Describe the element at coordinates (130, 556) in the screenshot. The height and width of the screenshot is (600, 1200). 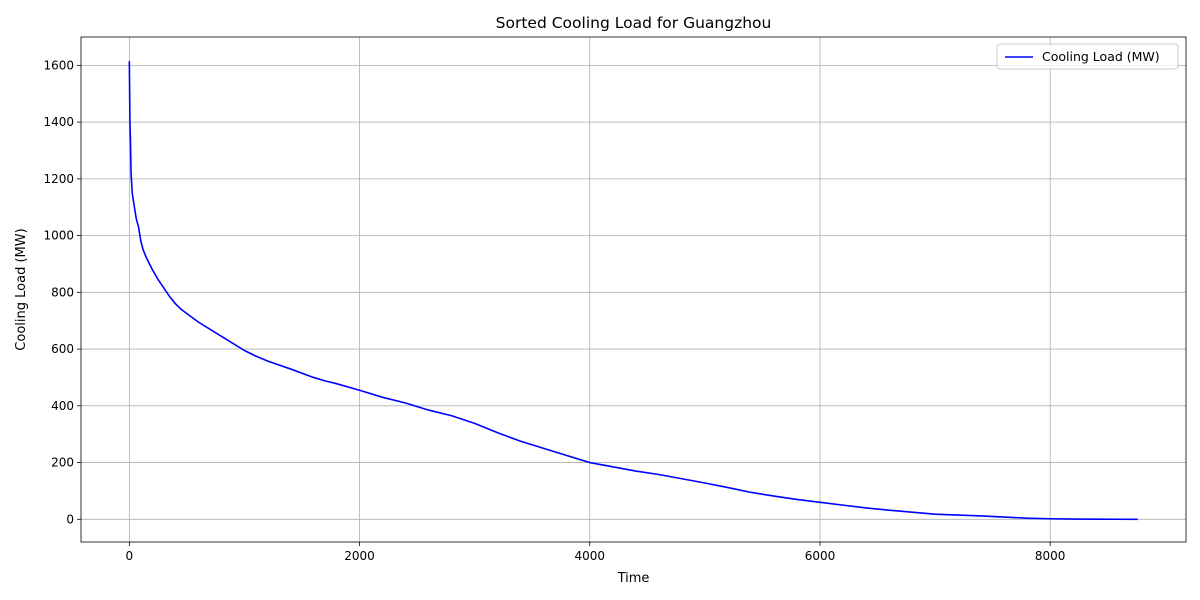
I see `x-tick-label: 0` at that location.